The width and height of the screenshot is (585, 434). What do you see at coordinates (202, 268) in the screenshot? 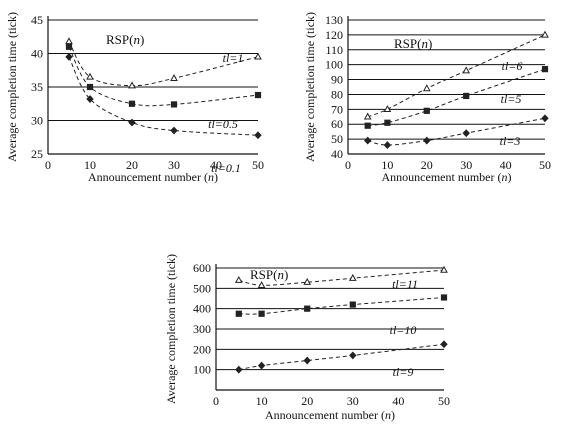
I see `chart-3-y-tick-label: 600` at bounding box center [202, 268].